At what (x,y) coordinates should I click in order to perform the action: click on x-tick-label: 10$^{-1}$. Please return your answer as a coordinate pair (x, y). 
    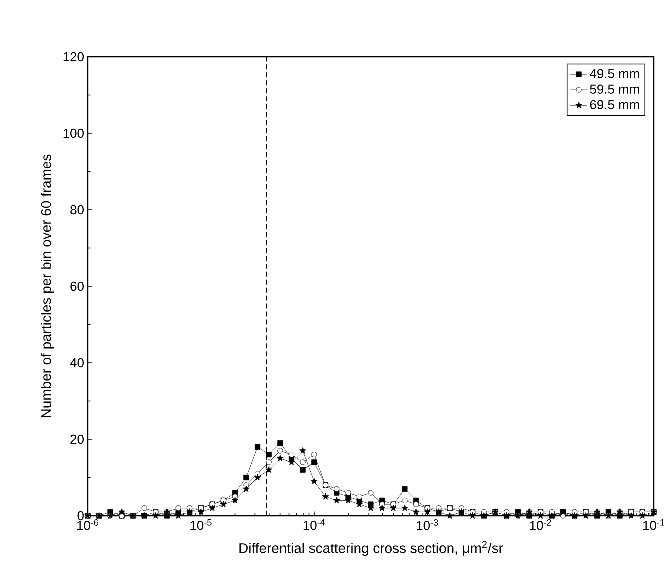
    Looking at the image, I should click on (654, 525).